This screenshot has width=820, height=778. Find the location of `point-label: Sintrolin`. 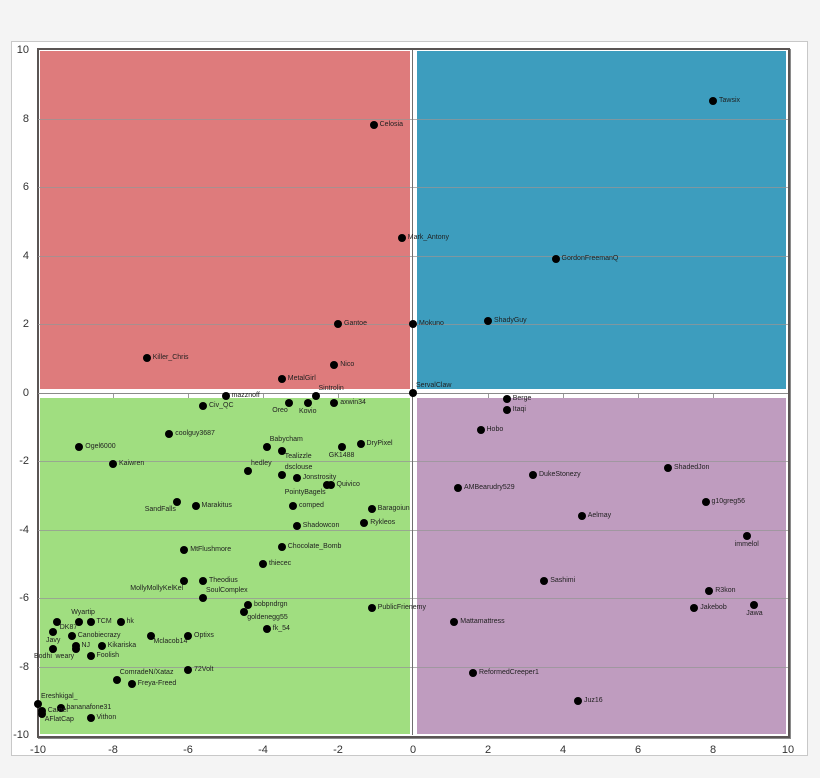

point-label: Sintrolin is located at coordinates (331, 388).